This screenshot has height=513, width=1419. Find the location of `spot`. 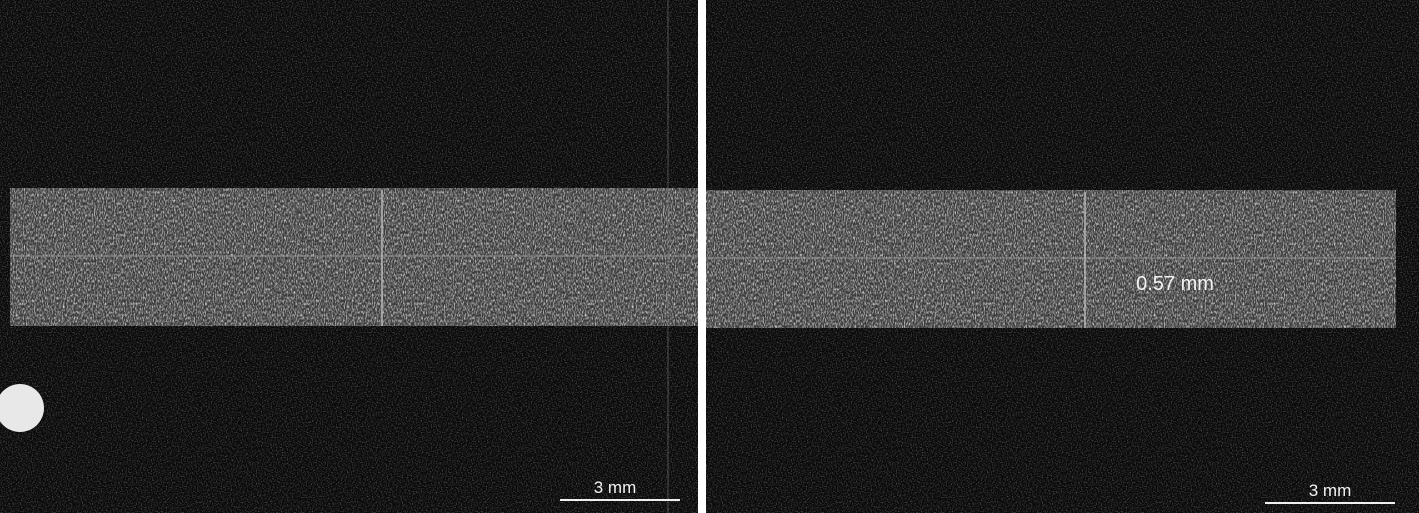

spot is located at coordinates (22, 408).